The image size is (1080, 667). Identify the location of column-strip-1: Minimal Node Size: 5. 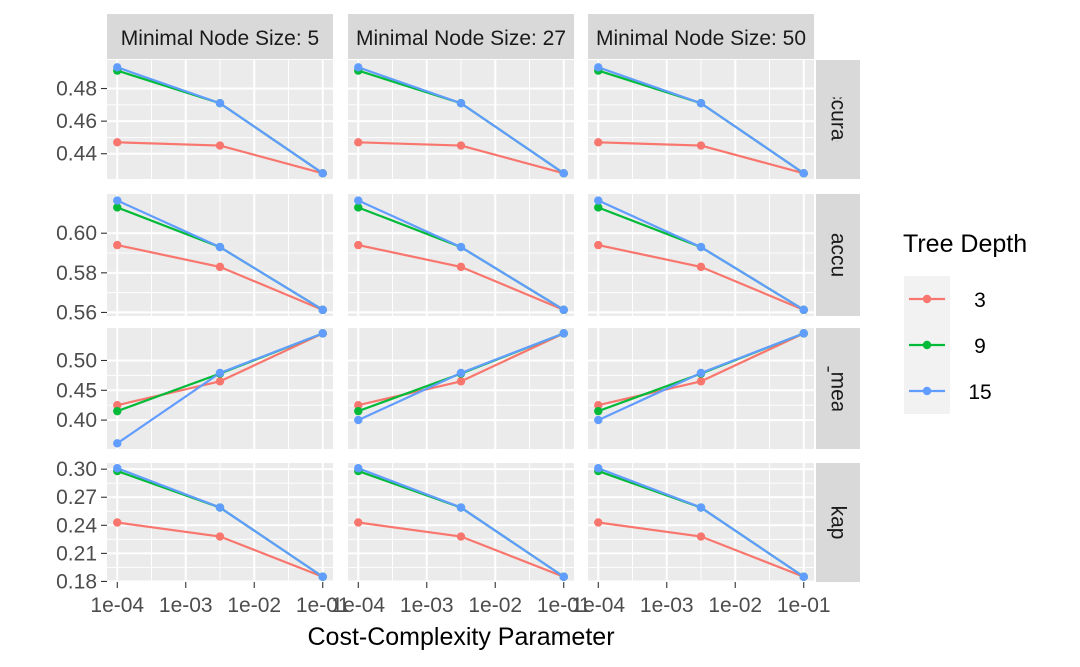
(220, 36).